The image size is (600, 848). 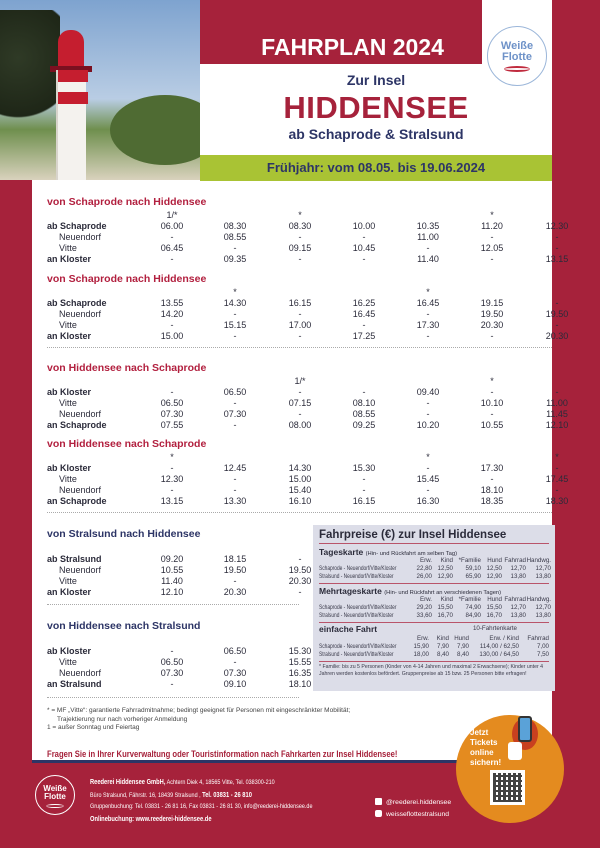 What do you see at coordinates (428, 392) in the screenshot?
I see `departure-time: 09.40` at bounding box center [428, 392].